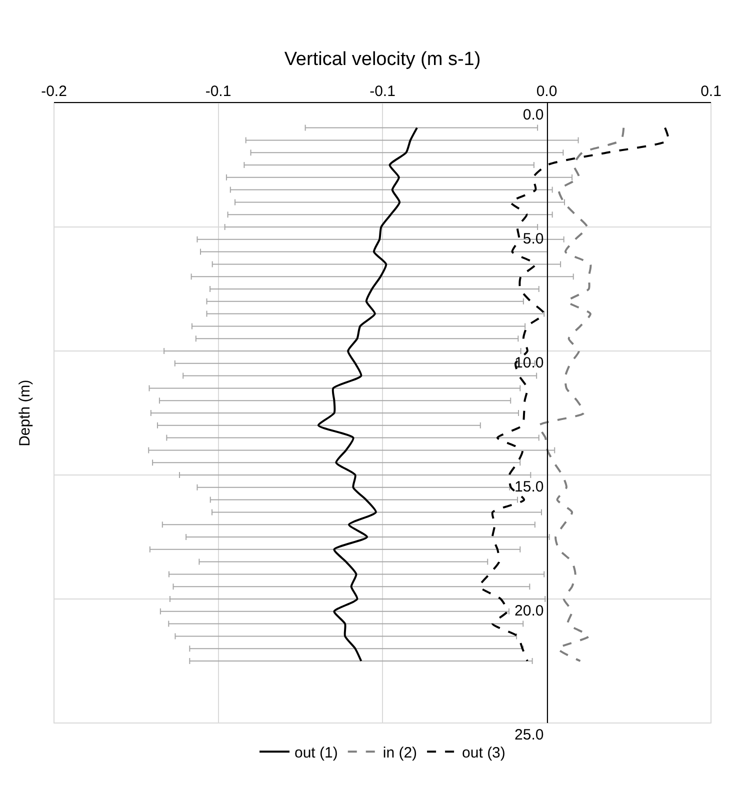  What do you see at coordinates (529, 363) in the screenshot?
I see `y-tick-label: 10.0` at bounding box center [529, 363].